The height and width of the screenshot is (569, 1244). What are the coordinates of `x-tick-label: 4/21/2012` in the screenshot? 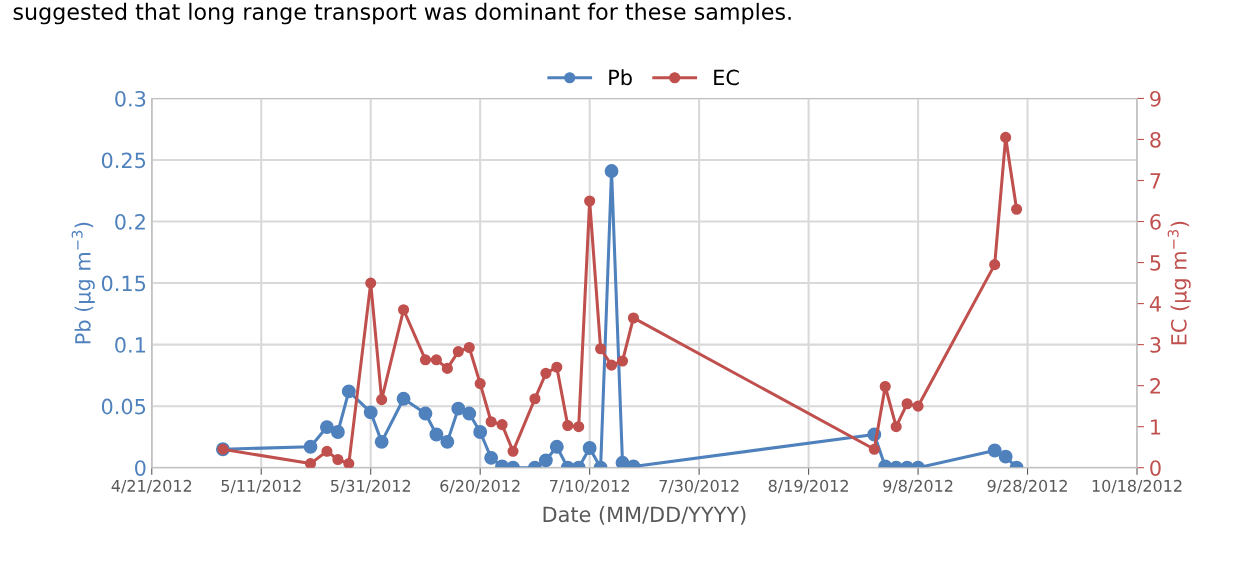 It's located at (151, 486).